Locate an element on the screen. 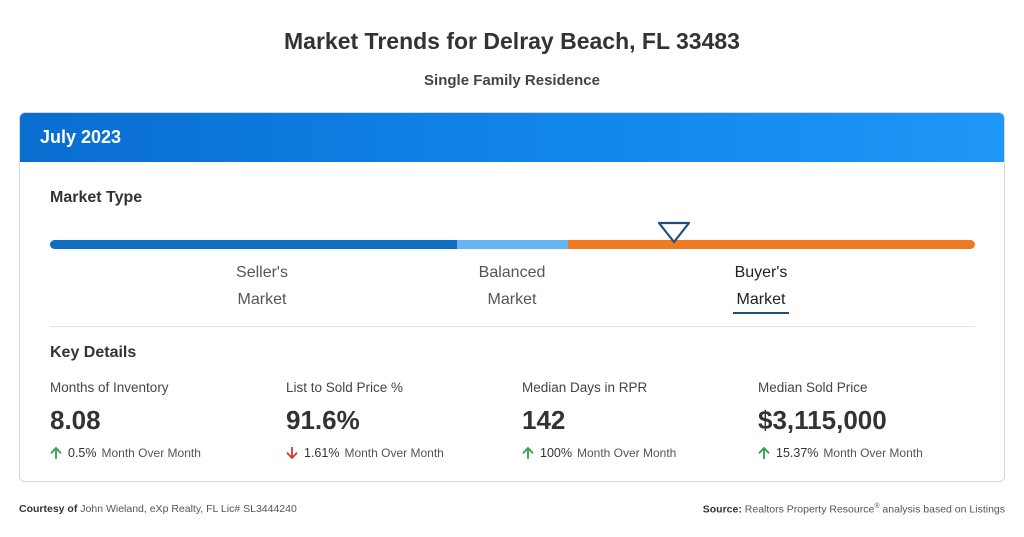  page-title: Market Trends for Delray Beach, FL 33483 is located at coordinates (512, 41).